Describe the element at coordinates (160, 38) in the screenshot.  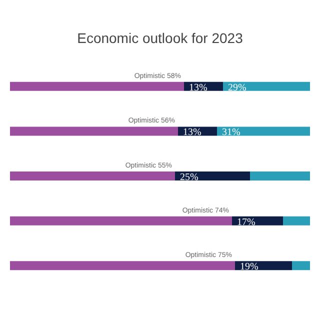
I see `chart-title: Economic outlook for 2023` at that location.